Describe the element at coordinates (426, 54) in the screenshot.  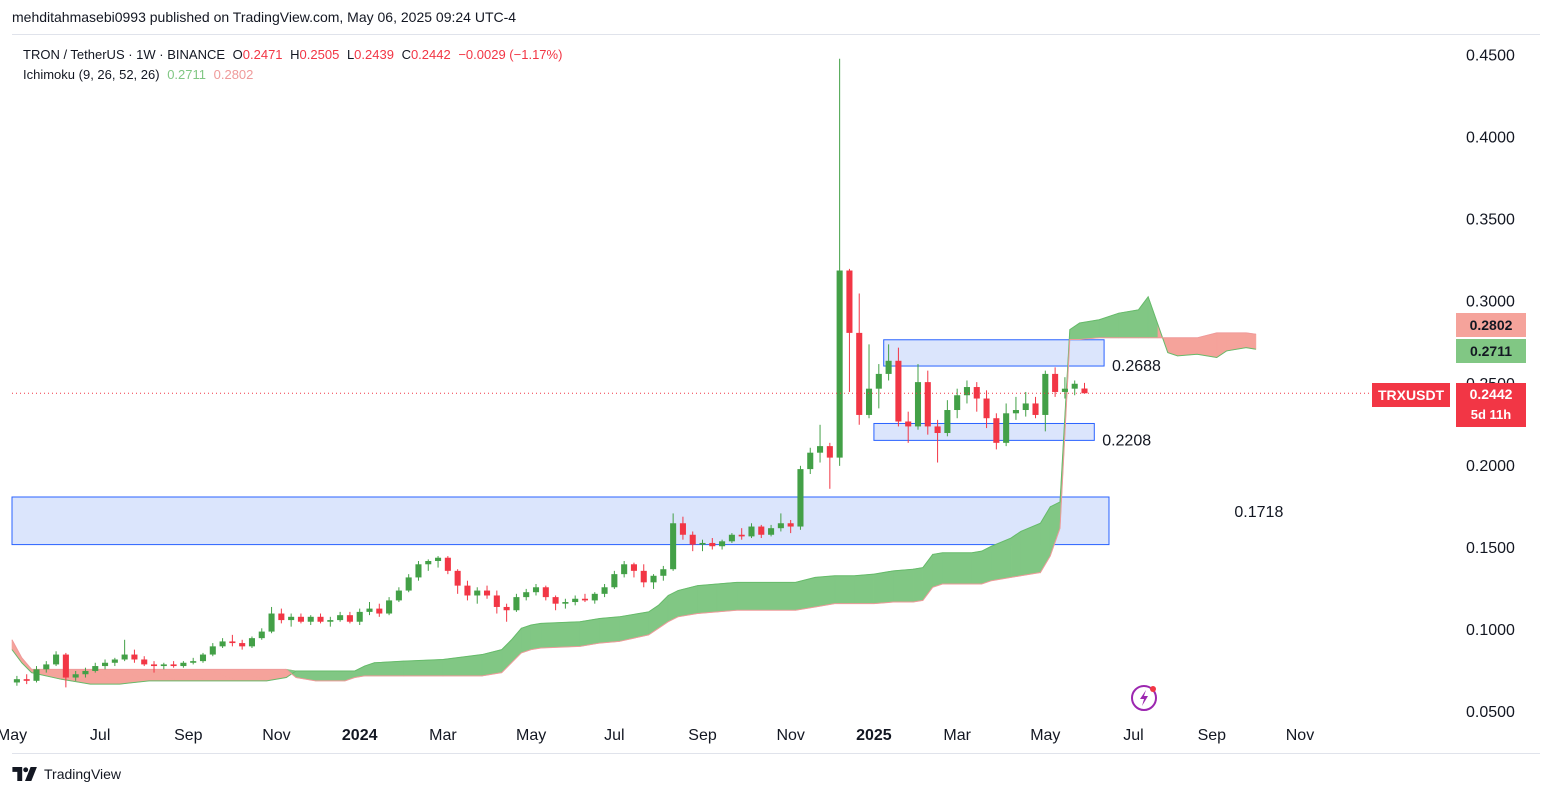
I see `legend-close: C0.2442` at that location.